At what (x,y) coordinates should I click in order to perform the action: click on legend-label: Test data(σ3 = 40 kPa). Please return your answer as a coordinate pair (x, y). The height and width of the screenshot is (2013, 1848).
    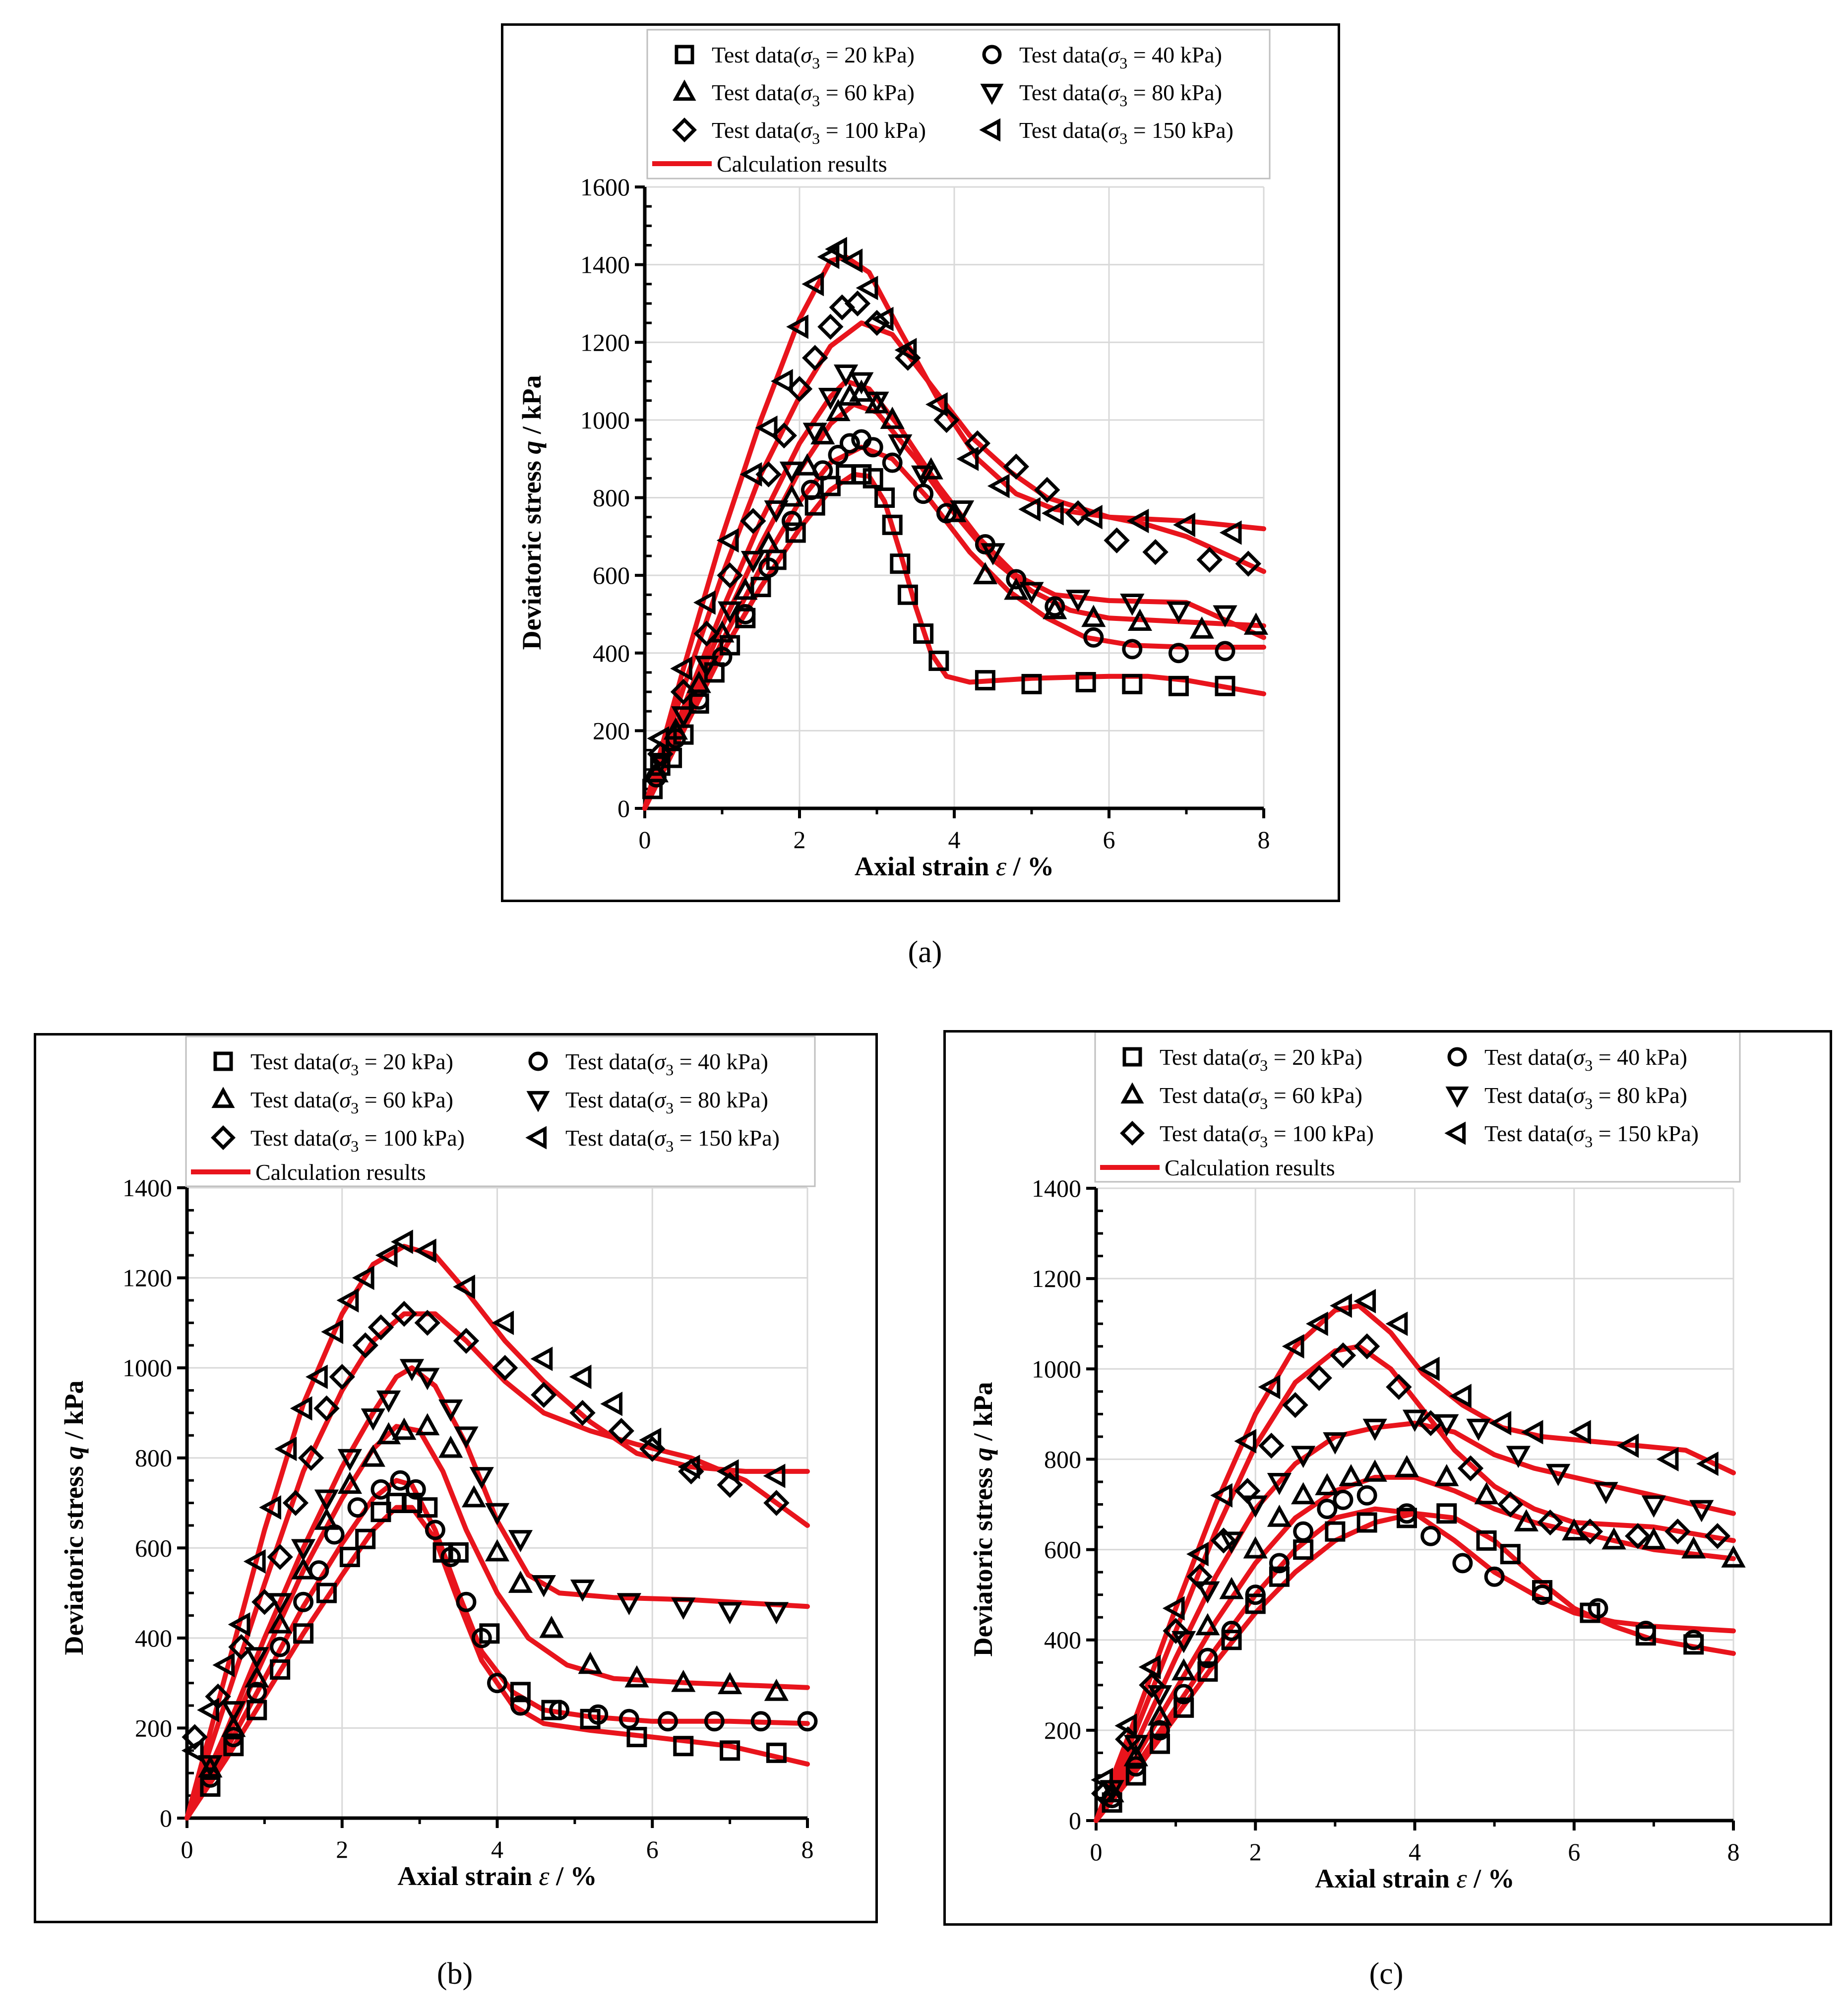
    Looking at the image, I should click on (666, 1064).